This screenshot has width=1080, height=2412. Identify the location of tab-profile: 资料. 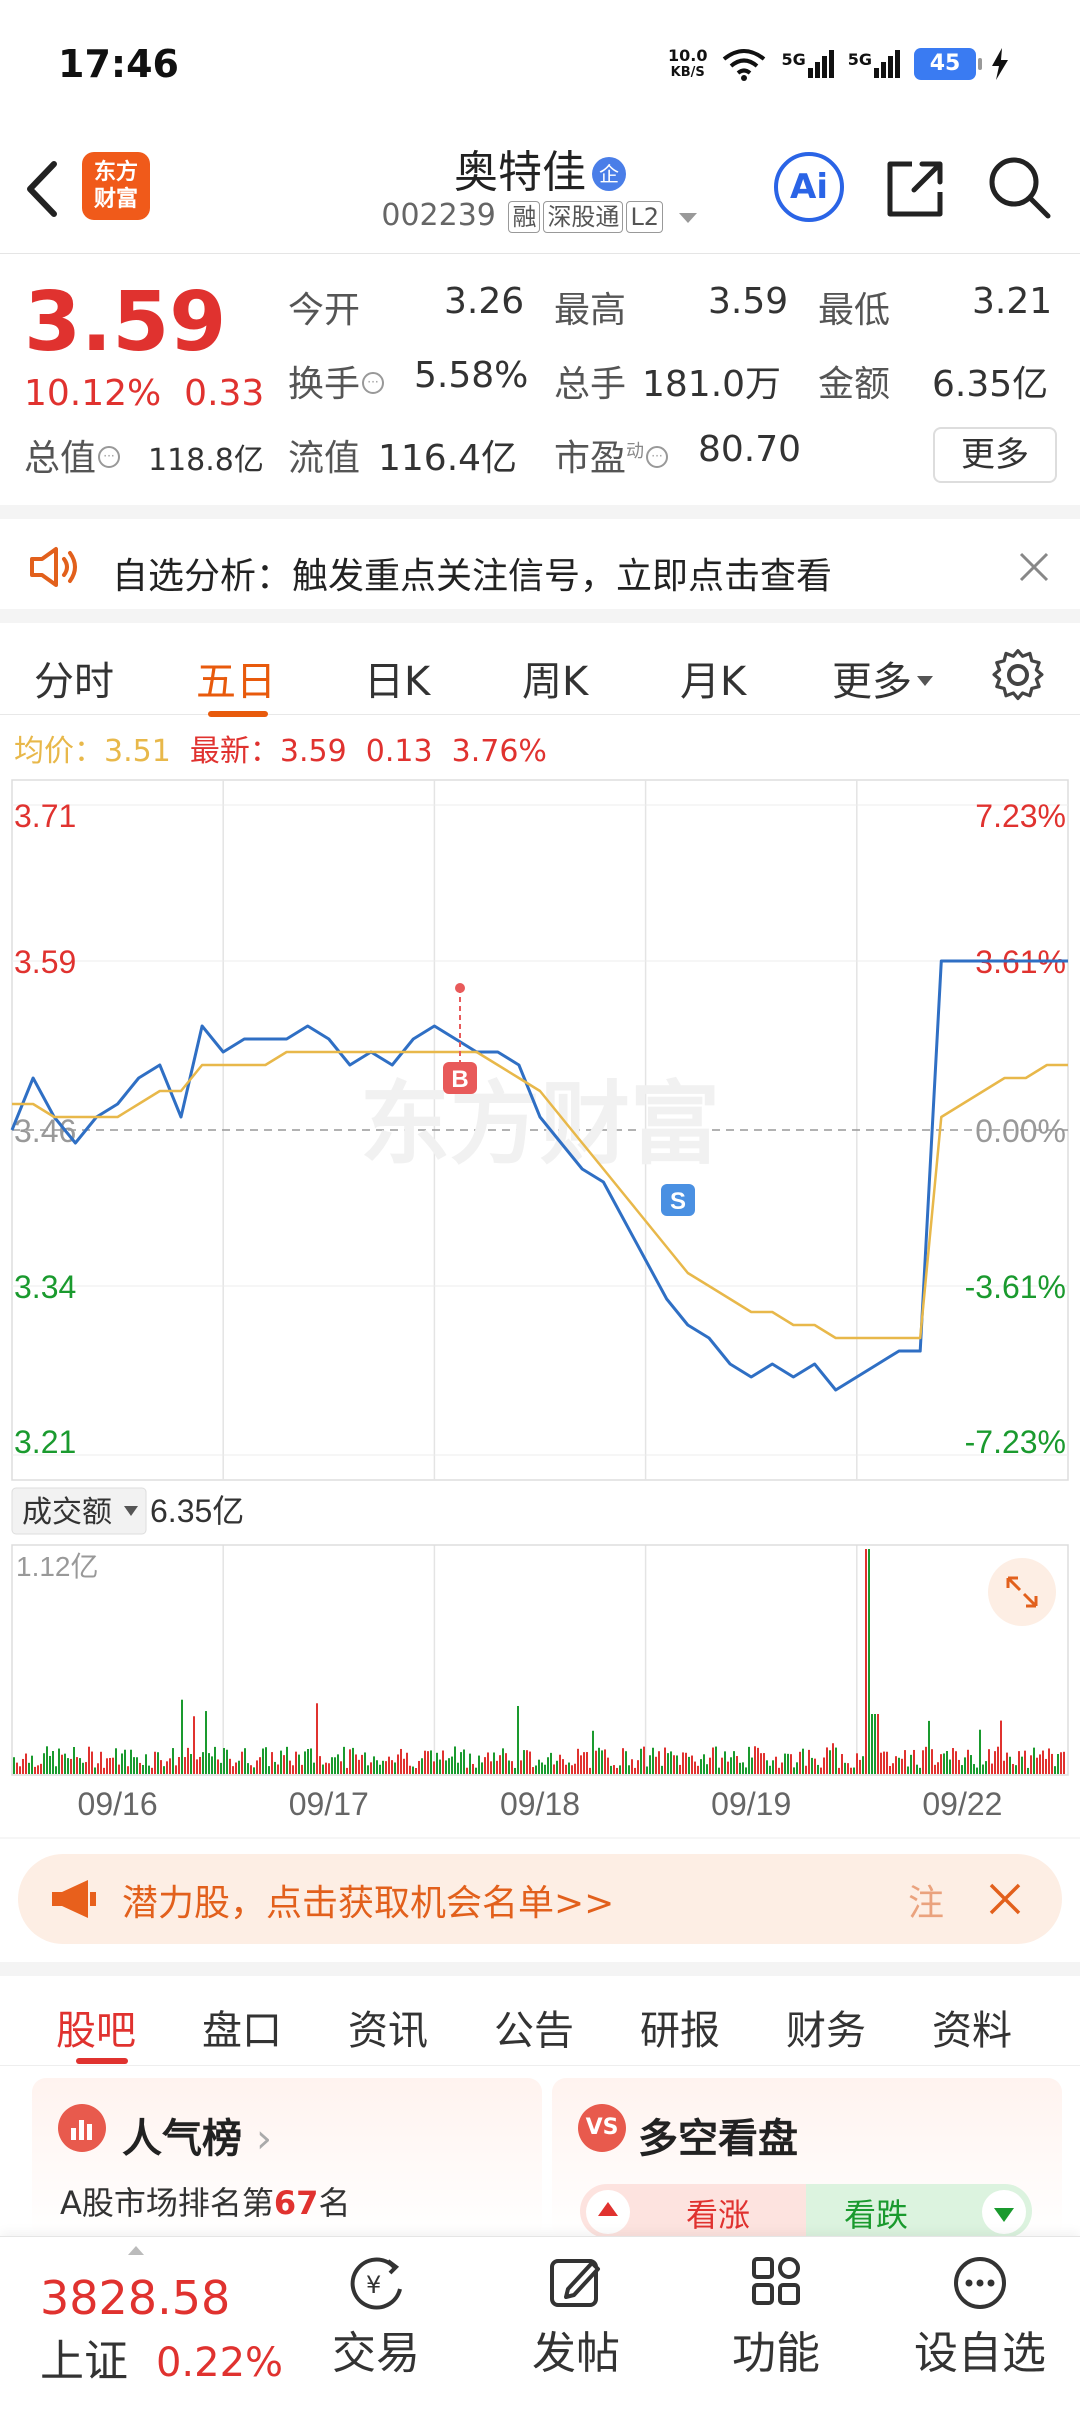
(972, 2031).